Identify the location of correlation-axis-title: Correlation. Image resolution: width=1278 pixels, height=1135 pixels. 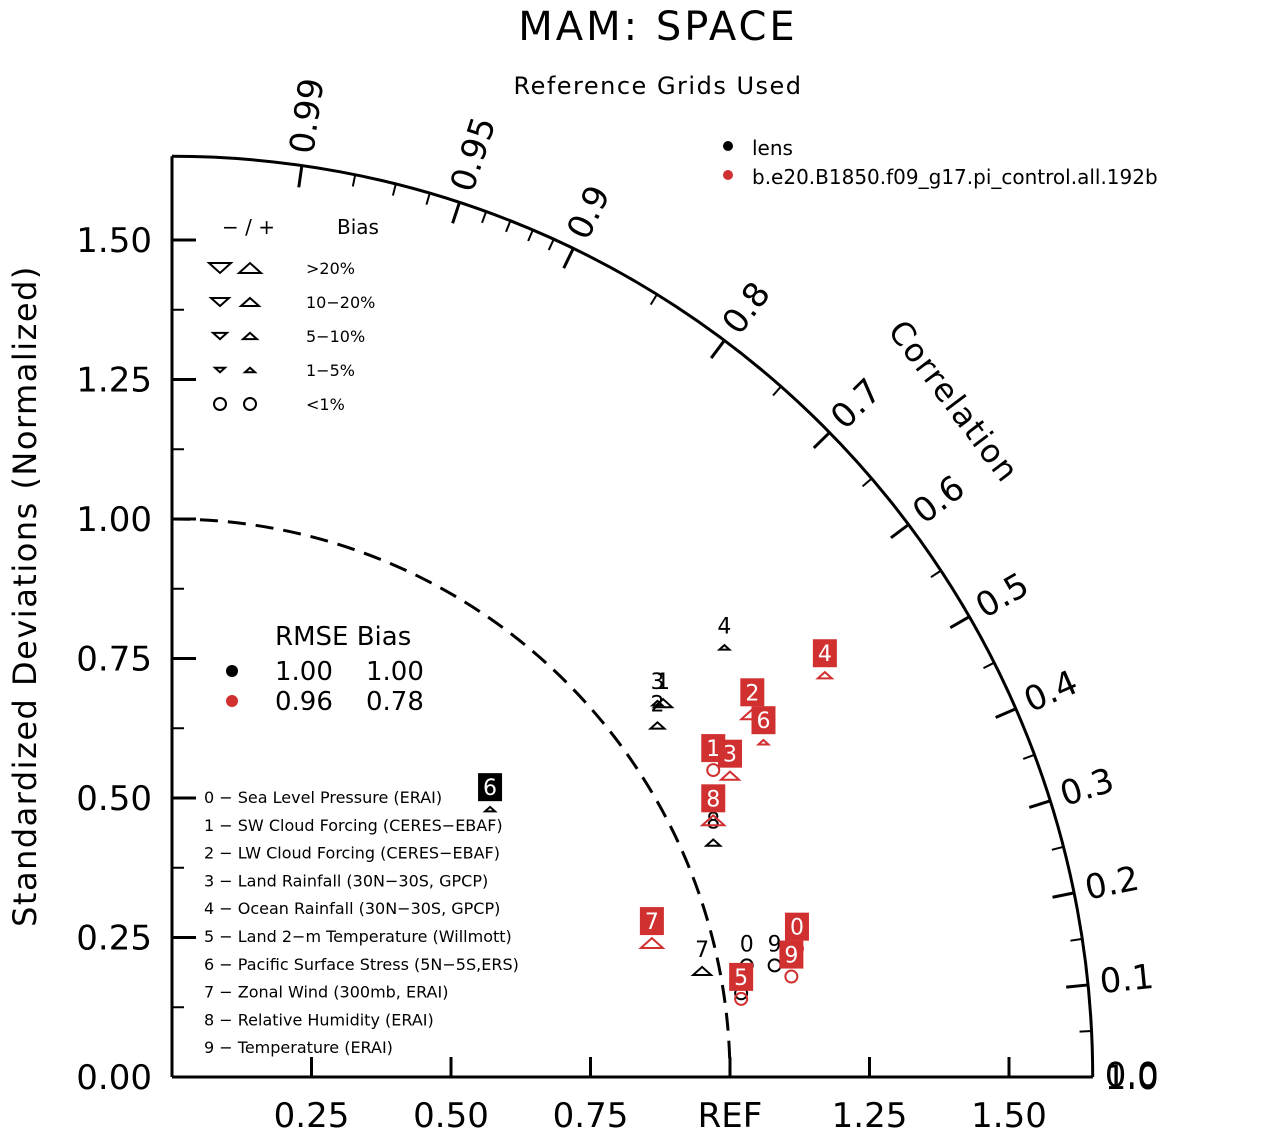
(954, 401).